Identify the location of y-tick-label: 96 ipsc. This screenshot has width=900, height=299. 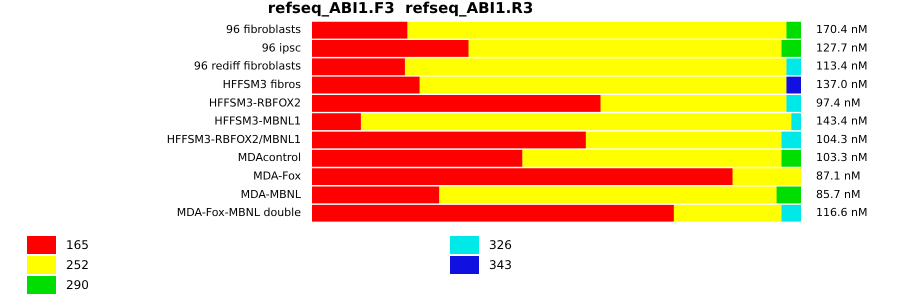
(281, 47).